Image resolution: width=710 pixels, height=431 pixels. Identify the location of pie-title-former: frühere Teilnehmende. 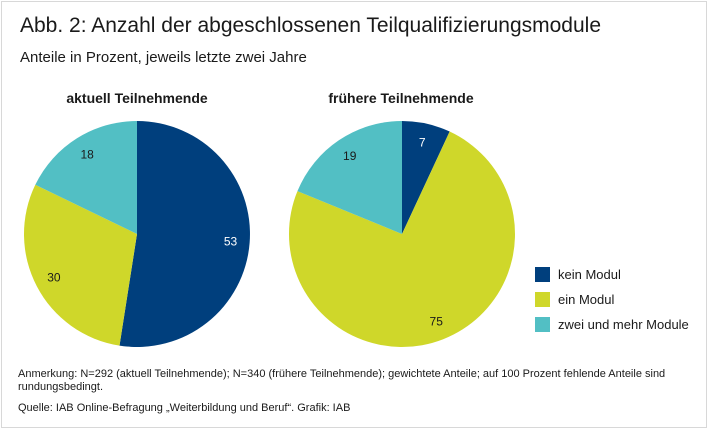
(401, 98).